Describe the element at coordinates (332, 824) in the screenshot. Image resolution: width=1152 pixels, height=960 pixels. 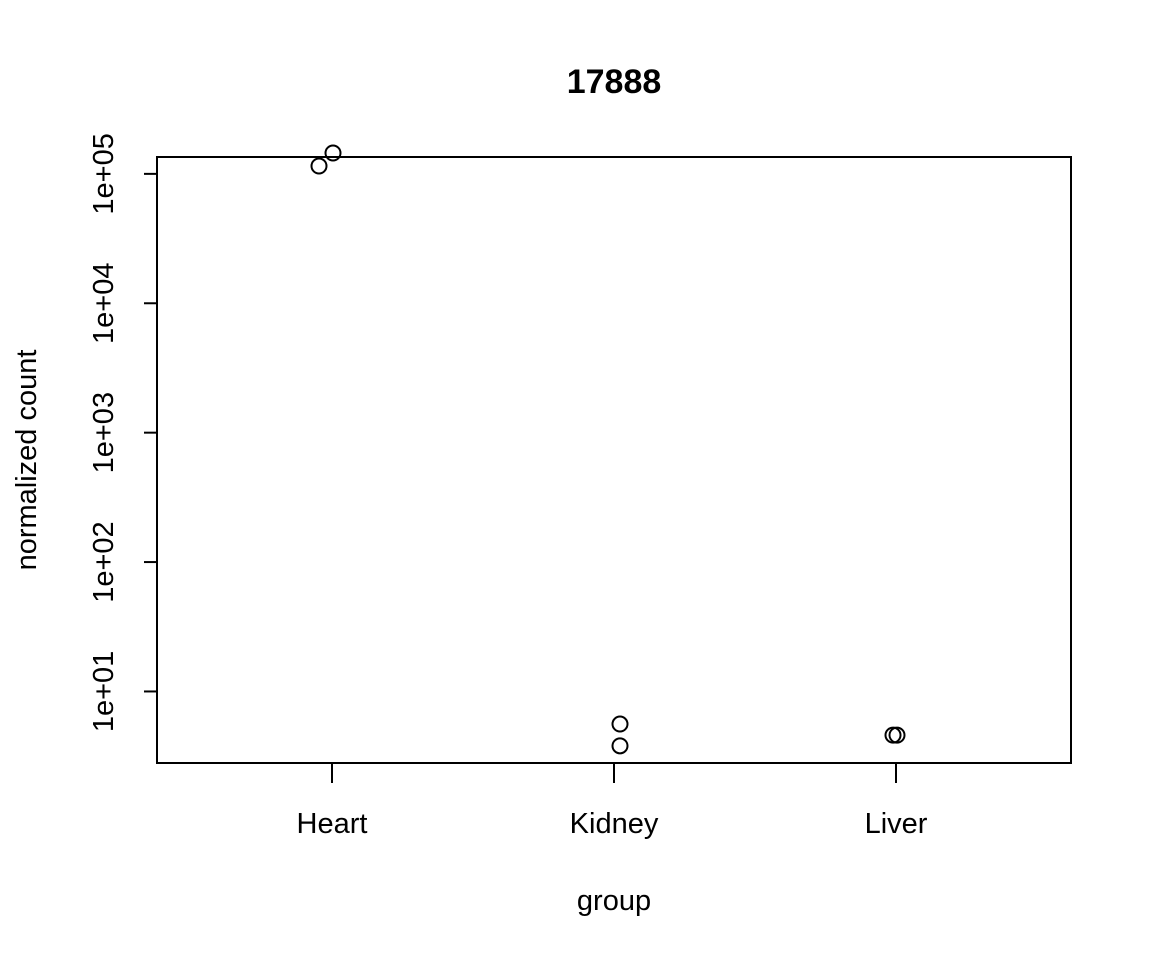
I see `x-tick-label: Heart` at that location.